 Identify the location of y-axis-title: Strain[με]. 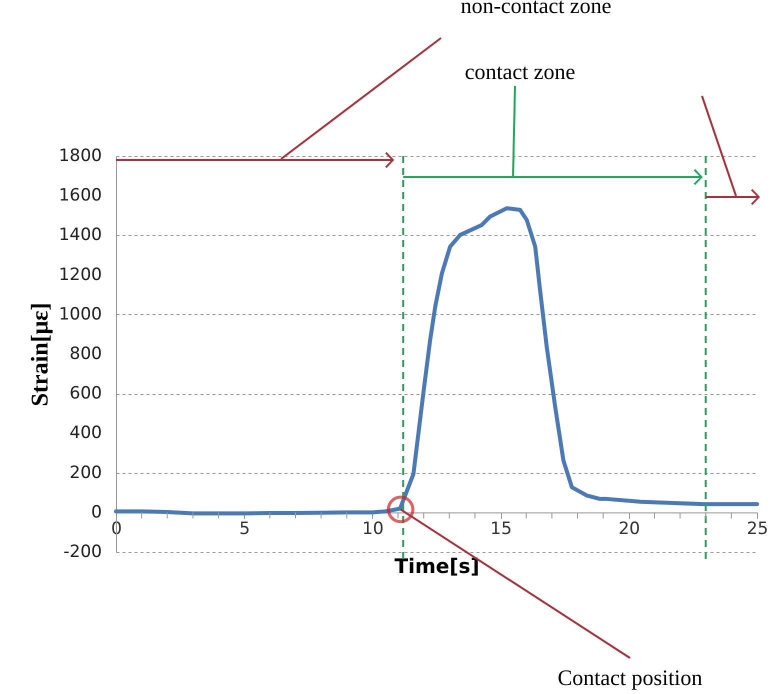
(41, 354).